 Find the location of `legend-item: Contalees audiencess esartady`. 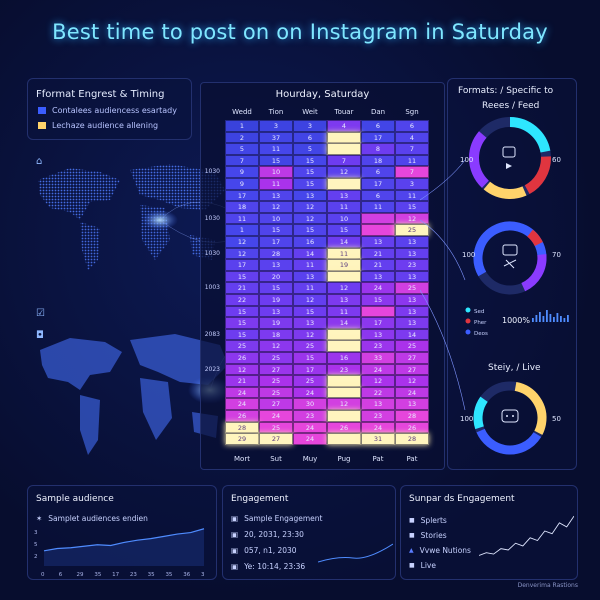

legend-item: Contalees audiencess esartady is located at coordinates (114, 110).